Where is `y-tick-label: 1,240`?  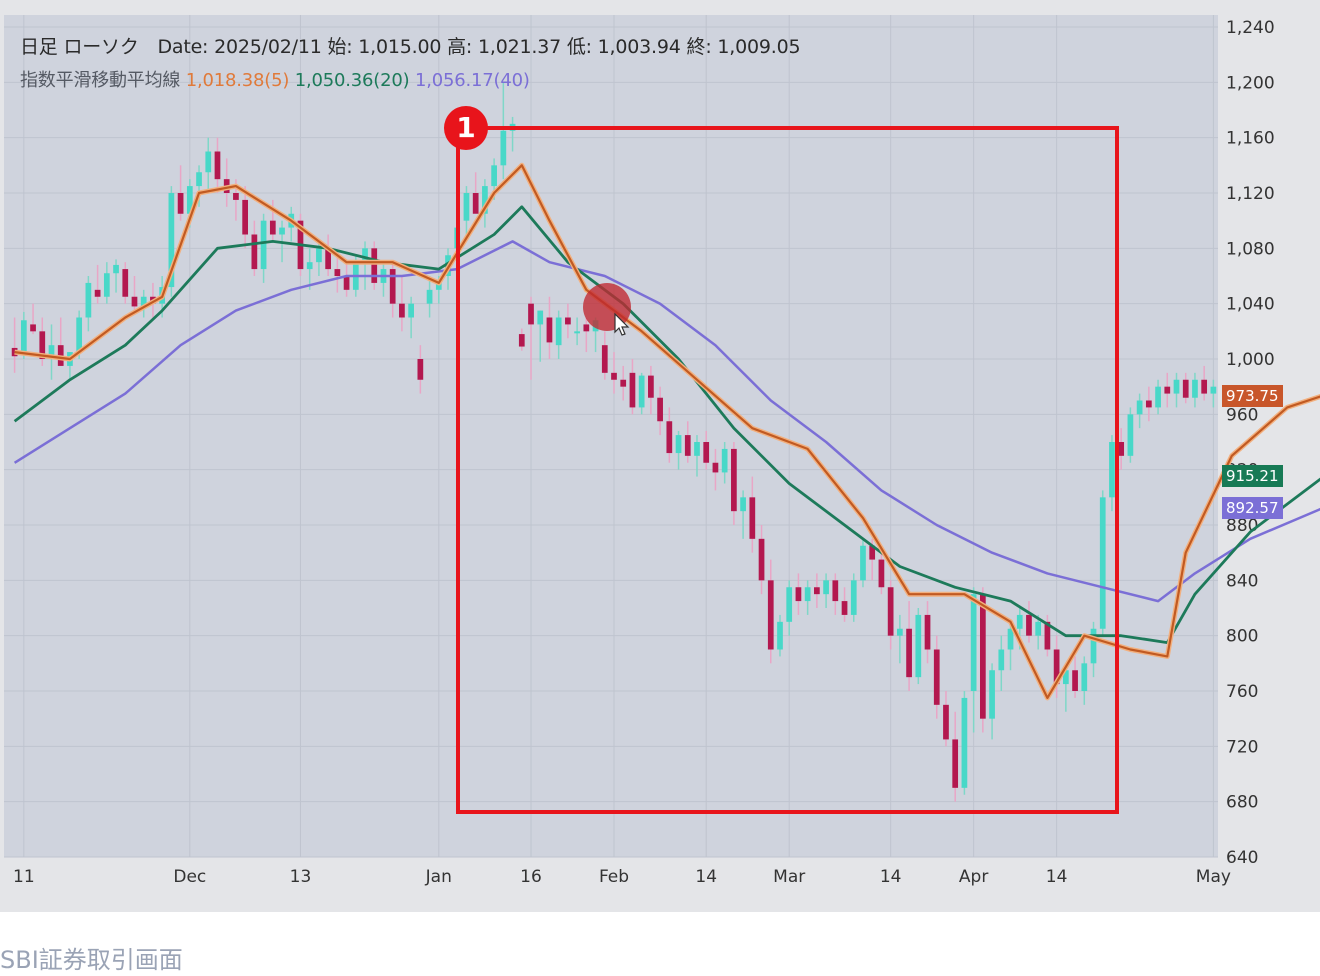
y-tick-label: 1,240 is located at coordinates (1250, 28).